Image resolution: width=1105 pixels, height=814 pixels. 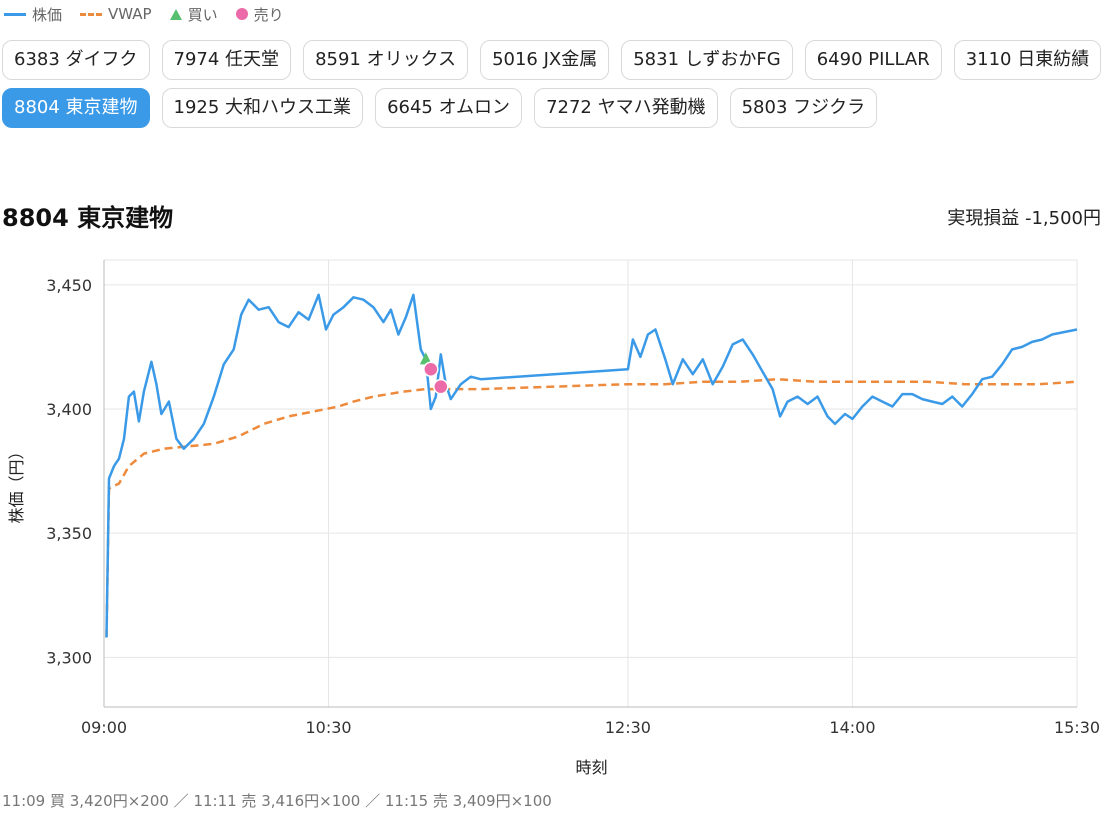 I want to click on y-tick-label: 3,400, so click(x=69, y=409).